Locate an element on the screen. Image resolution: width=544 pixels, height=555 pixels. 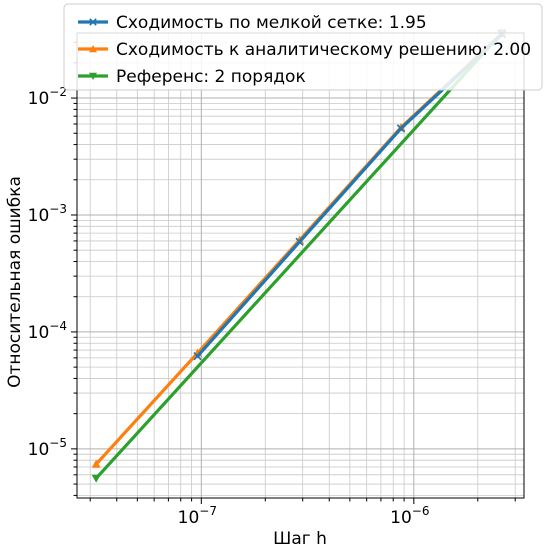
y-tick-label: 10⁻² is located at coordinates (47, 97).